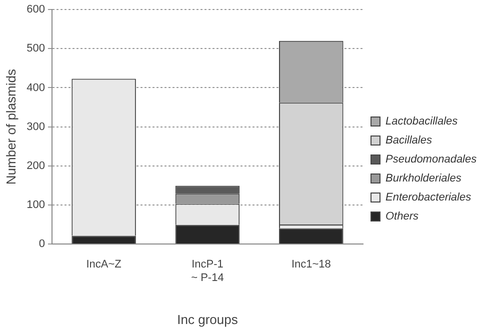  Describe the element at coordinates (35, 10) in the screenshot. I see `y-tick-label: 600` at that location.